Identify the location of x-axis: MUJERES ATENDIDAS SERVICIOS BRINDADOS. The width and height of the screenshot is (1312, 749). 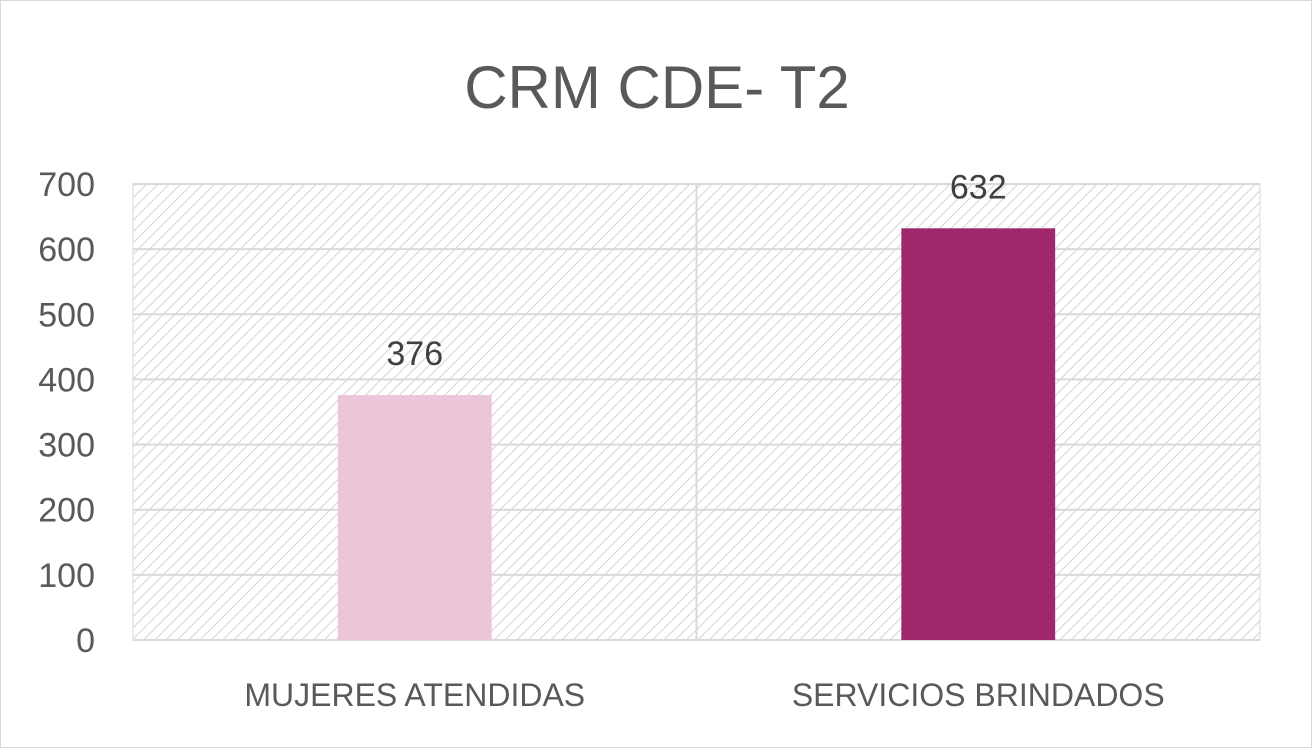
(704, 695).